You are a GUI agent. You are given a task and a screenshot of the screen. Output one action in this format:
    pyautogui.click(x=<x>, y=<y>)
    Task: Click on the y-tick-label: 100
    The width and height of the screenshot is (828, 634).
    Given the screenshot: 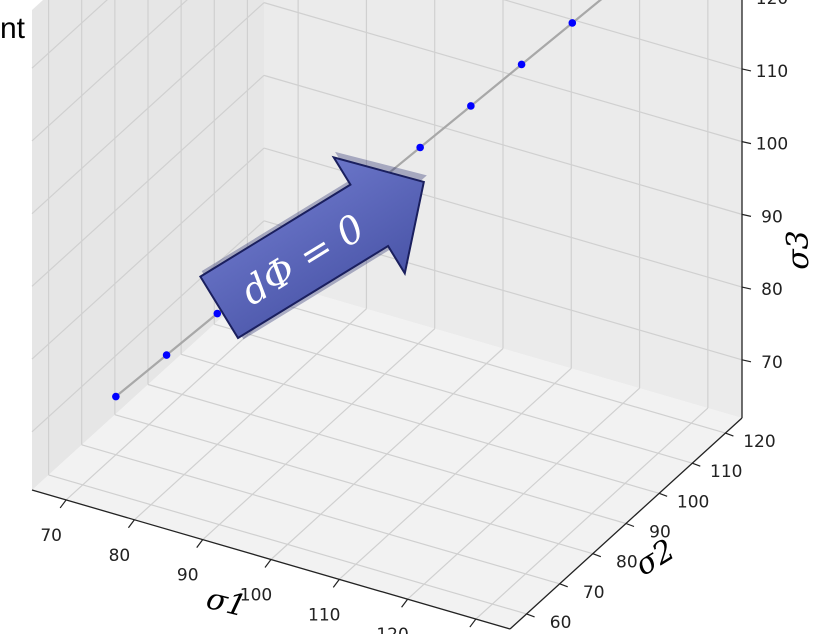 What is the action you would take?
    pyautogui.click(x=693, y=502)
    